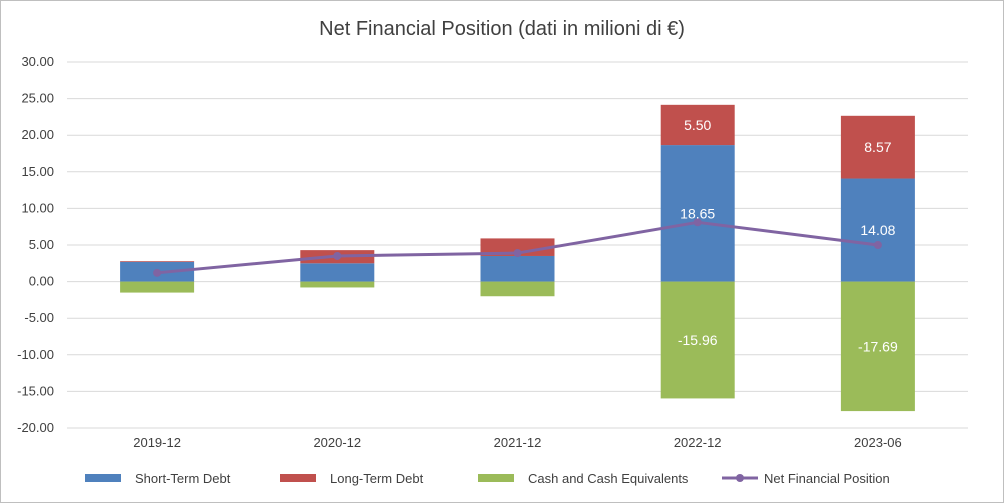 Image resolution: width=1004 pixels, height=503 pixels. What do you see at coordinates (103, 478) in the screenshot?
I see `legend-swatch-short-term-debt` at bounding box center [103, 478].